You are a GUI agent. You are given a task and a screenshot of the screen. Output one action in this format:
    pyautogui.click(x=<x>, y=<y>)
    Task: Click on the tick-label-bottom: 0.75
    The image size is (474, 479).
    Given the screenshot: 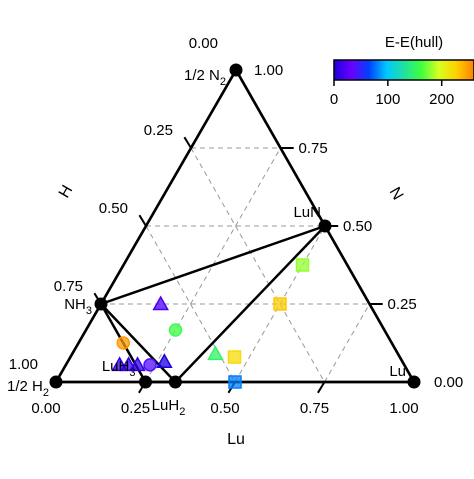 What is the action you would take?
    pyautogui.click(x=314, y=408)
    